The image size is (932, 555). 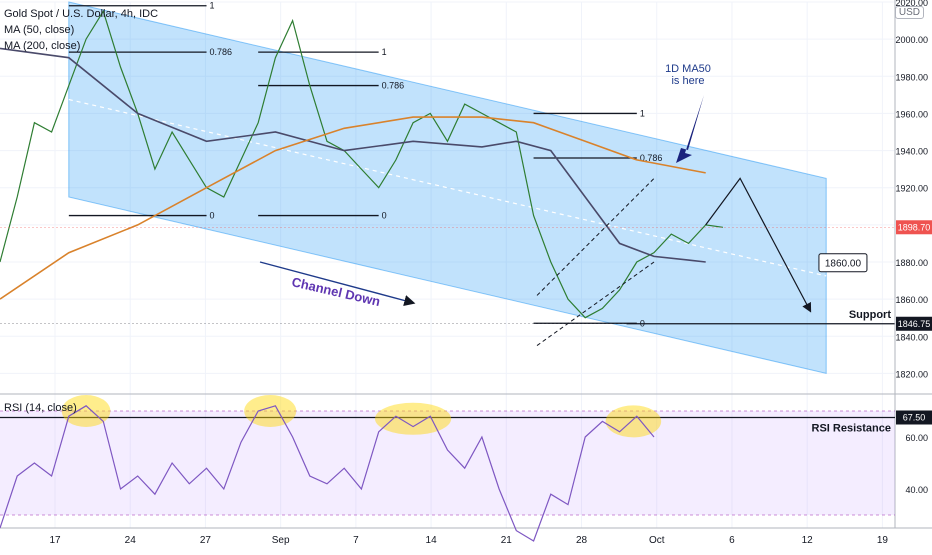 I want to click on legend-ma200: MA (200, close), so click(x=42, y=46).